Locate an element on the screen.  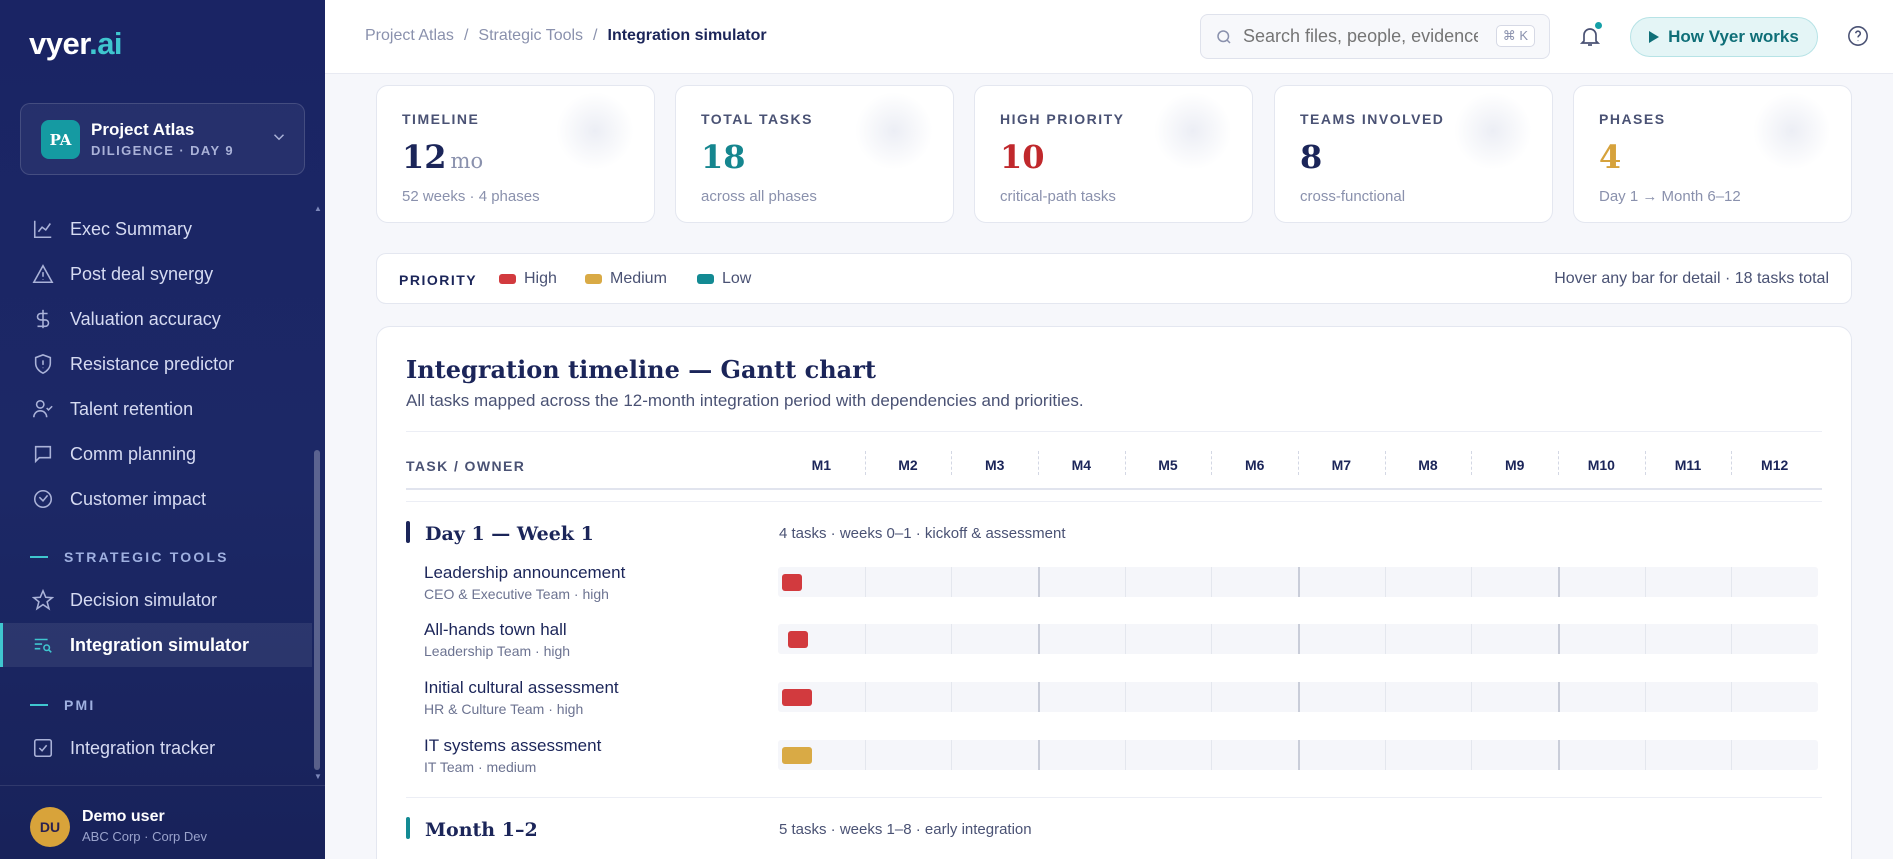
sidebar-item-post-deal-synergy: Post deal synergy is located at coordinates (156, 274).